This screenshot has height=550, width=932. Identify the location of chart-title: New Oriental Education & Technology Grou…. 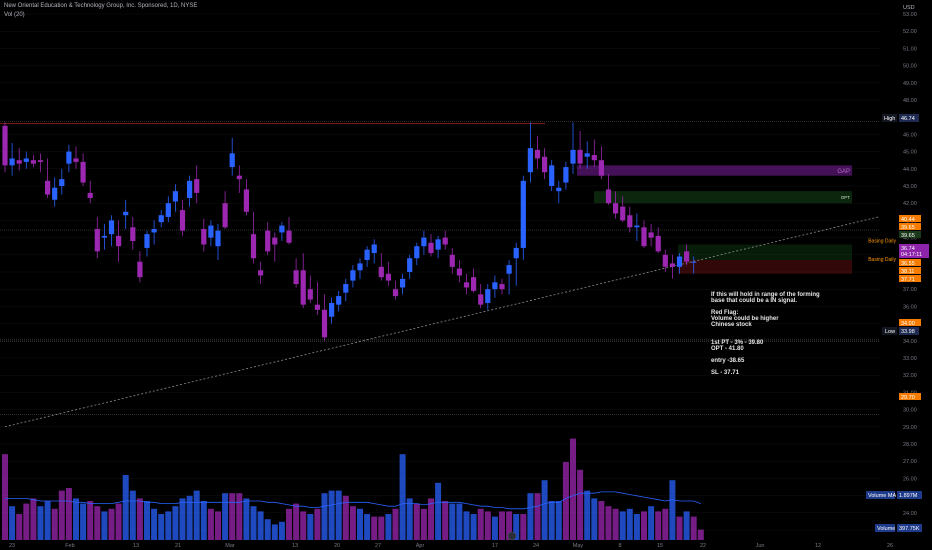
(101, 6).